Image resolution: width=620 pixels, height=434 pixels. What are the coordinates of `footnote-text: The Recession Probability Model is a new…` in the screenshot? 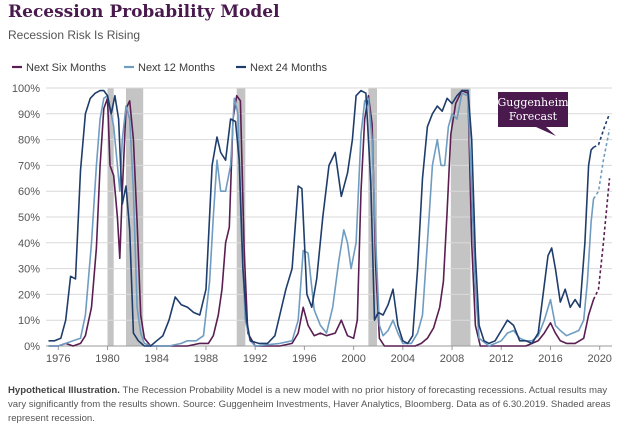 It's located at (309, 404).